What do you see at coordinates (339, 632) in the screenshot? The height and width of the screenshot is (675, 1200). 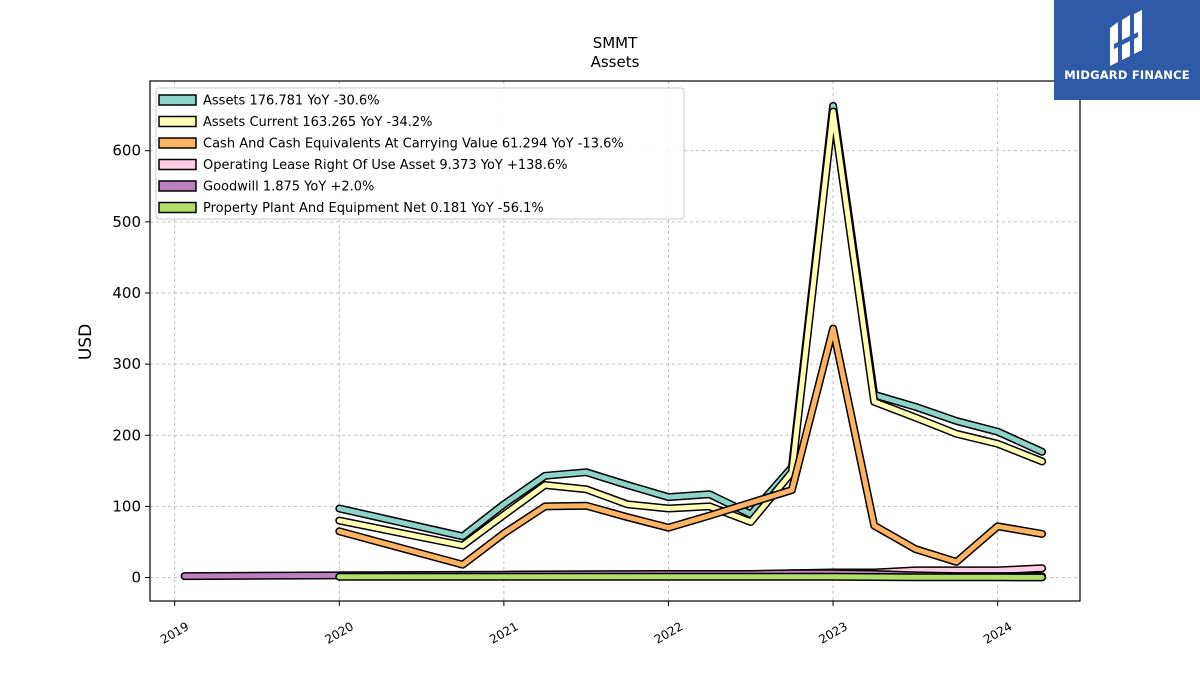 I see `x-tick-label: 2020` at bounding box center [339, 632].